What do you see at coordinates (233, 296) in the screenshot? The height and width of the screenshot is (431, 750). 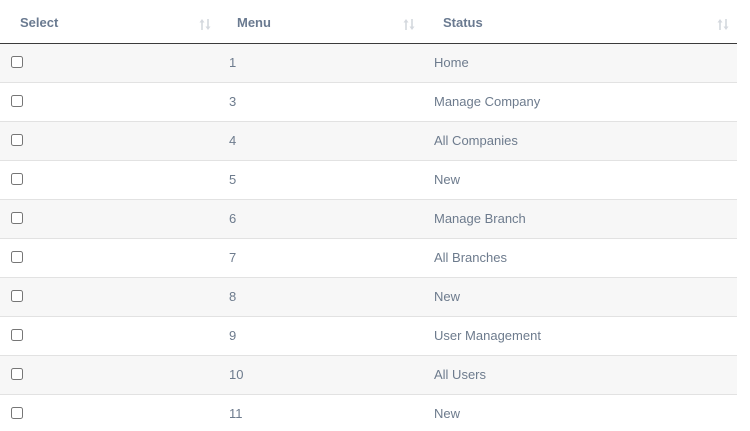 I see `menu-cell: 8` at bounding box center [233, 296].